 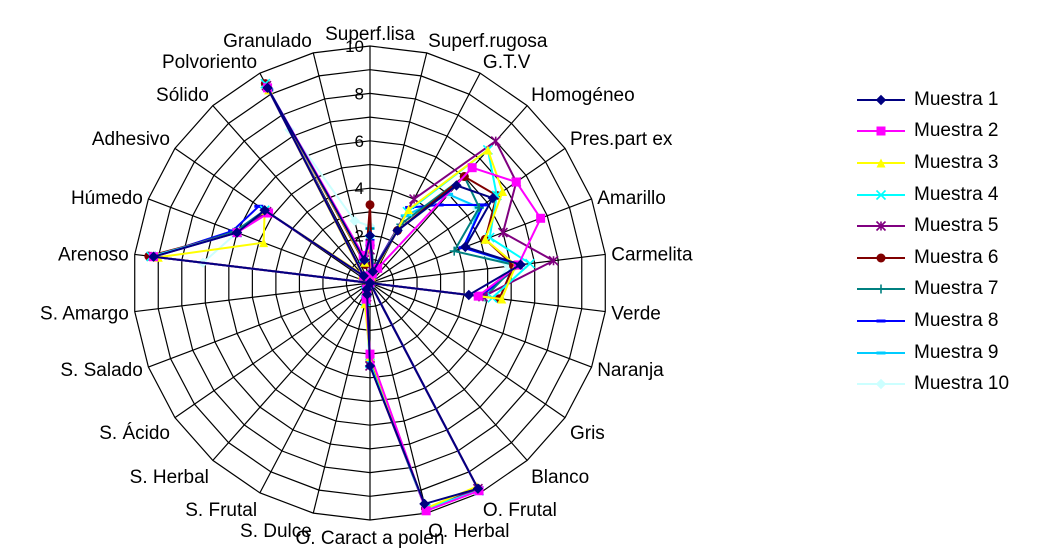 I want to click on axis-label: S. Ácido, so click(x=134, y=433).